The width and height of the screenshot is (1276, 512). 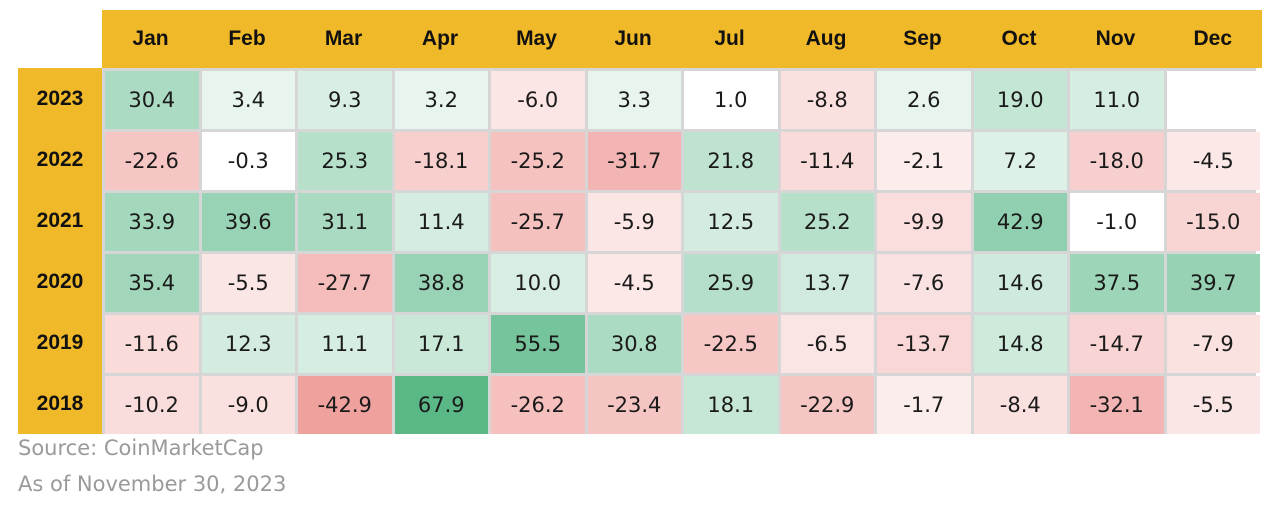 I want to click on heatmap-cell: -25.7, so click(x=538, y=222).